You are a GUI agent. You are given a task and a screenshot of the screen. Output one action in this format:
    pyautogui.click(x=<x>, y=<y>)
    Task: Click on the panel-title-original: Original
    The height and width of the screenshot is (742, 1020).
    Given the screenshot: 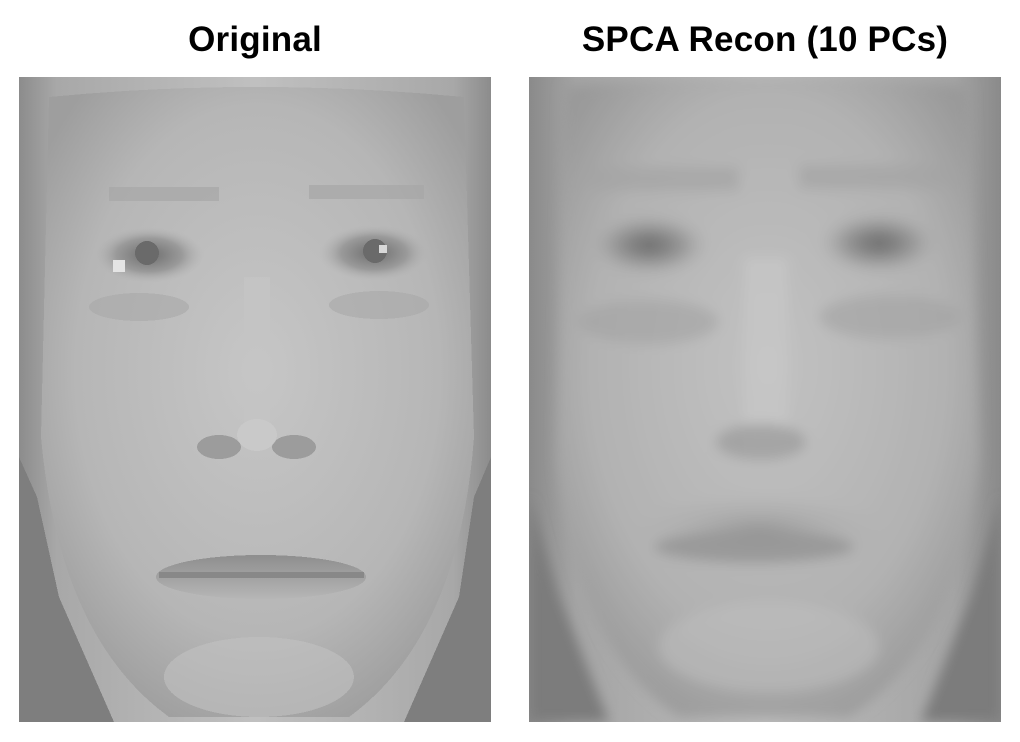 What is the action you would take?
    pyautogui.click(x=255, y=39)
    